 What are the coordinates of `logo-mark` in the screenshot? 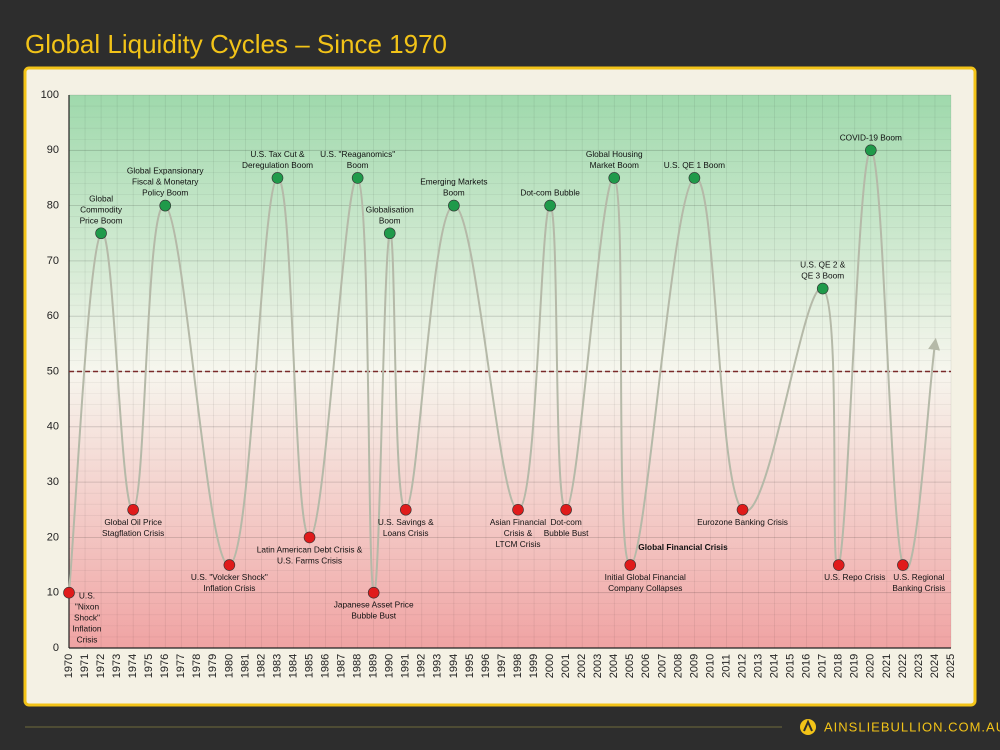 It's located at (808, 725).